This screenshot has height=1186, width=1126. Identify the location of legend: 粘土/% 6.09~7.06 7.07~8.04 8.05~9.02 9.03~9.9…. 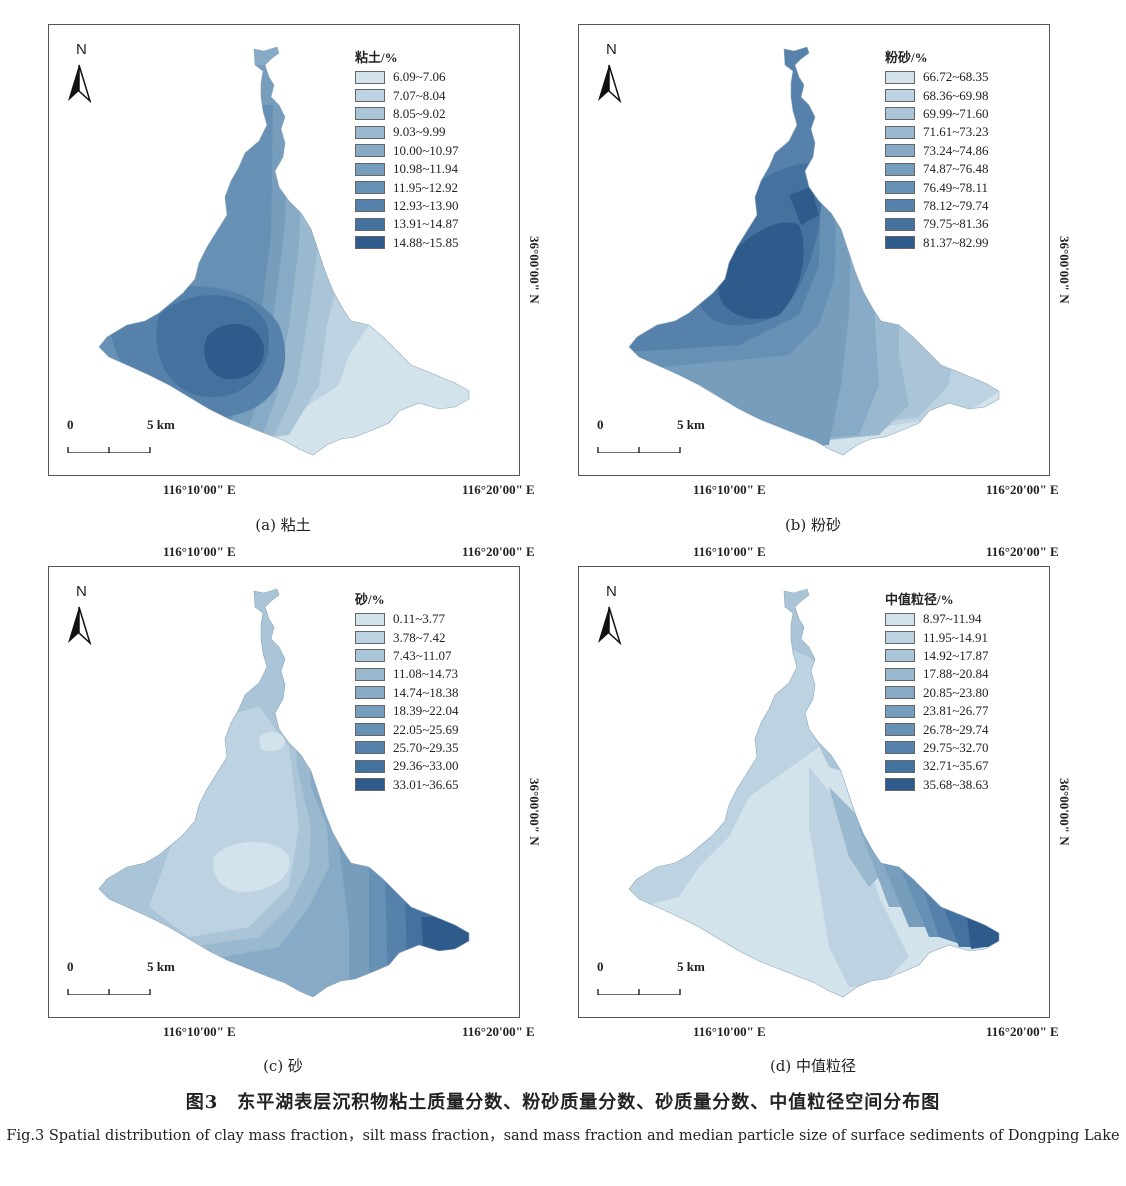
(407, 149).